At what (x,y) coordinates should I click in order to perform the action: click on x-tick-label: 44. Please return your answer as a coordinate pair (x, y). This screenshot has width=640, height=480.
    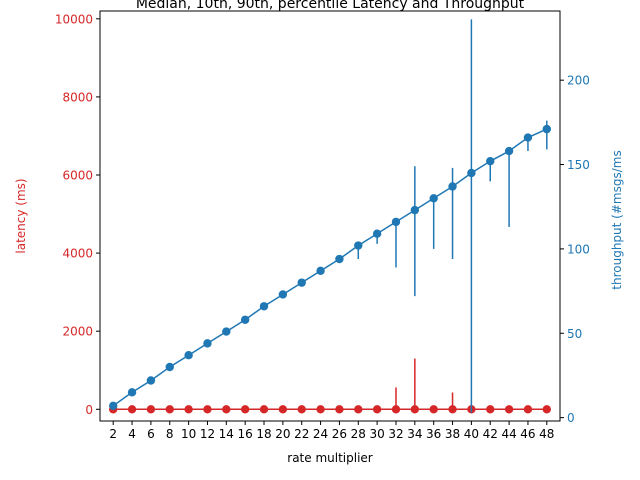
    Looking at the image, I should click on (508, 434).